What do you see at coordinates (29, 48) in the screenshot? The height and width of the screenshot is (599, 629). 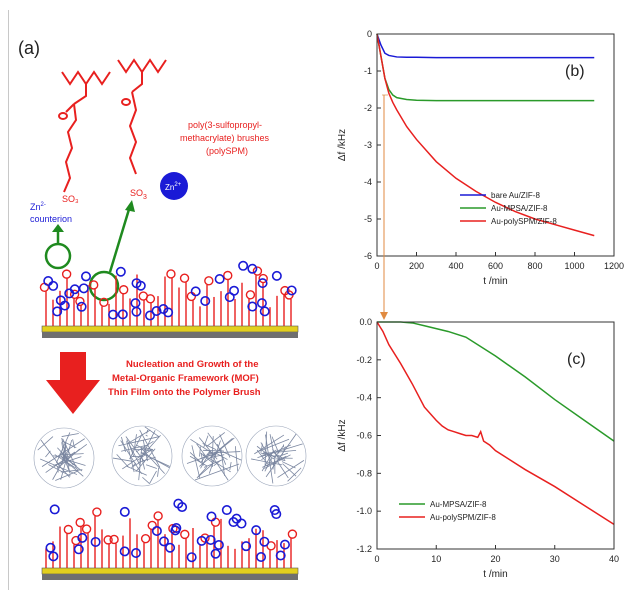 I see `panel-label-a: (a)` at bounding box center [29, 48].